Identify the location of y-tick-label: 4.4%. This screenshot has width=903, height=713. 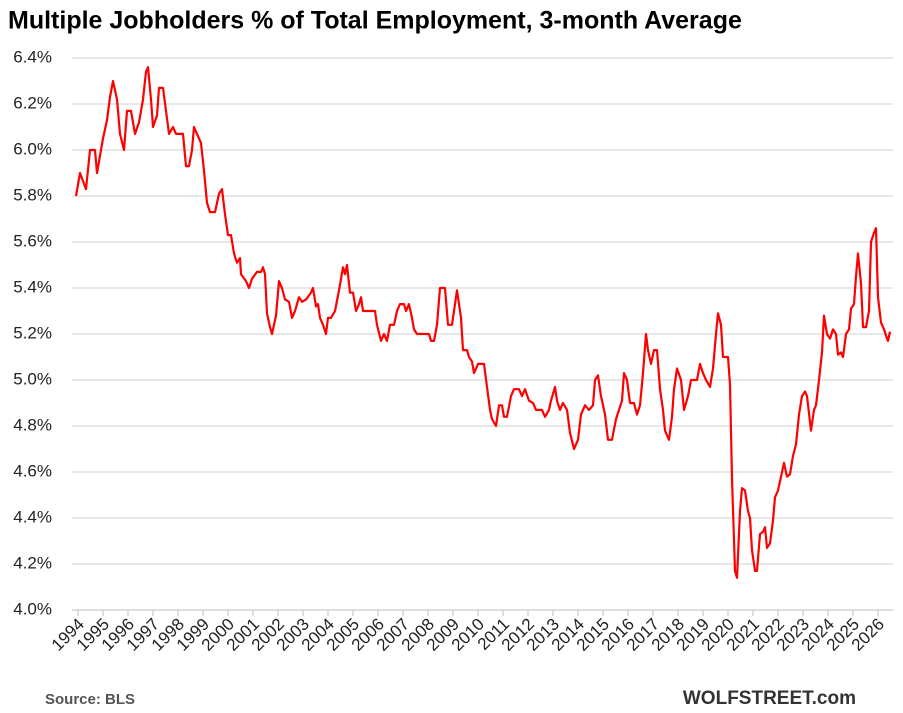
(32, 516).